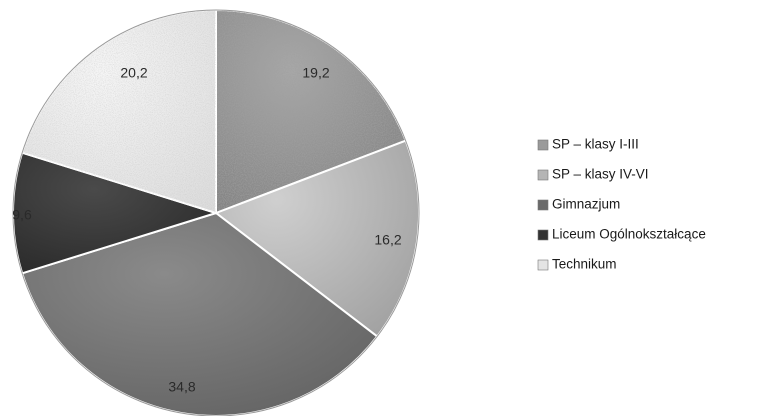 The image size is (764, 416). I want to click on legend-label-1: SP – klasy I-III, so click(595, 144).